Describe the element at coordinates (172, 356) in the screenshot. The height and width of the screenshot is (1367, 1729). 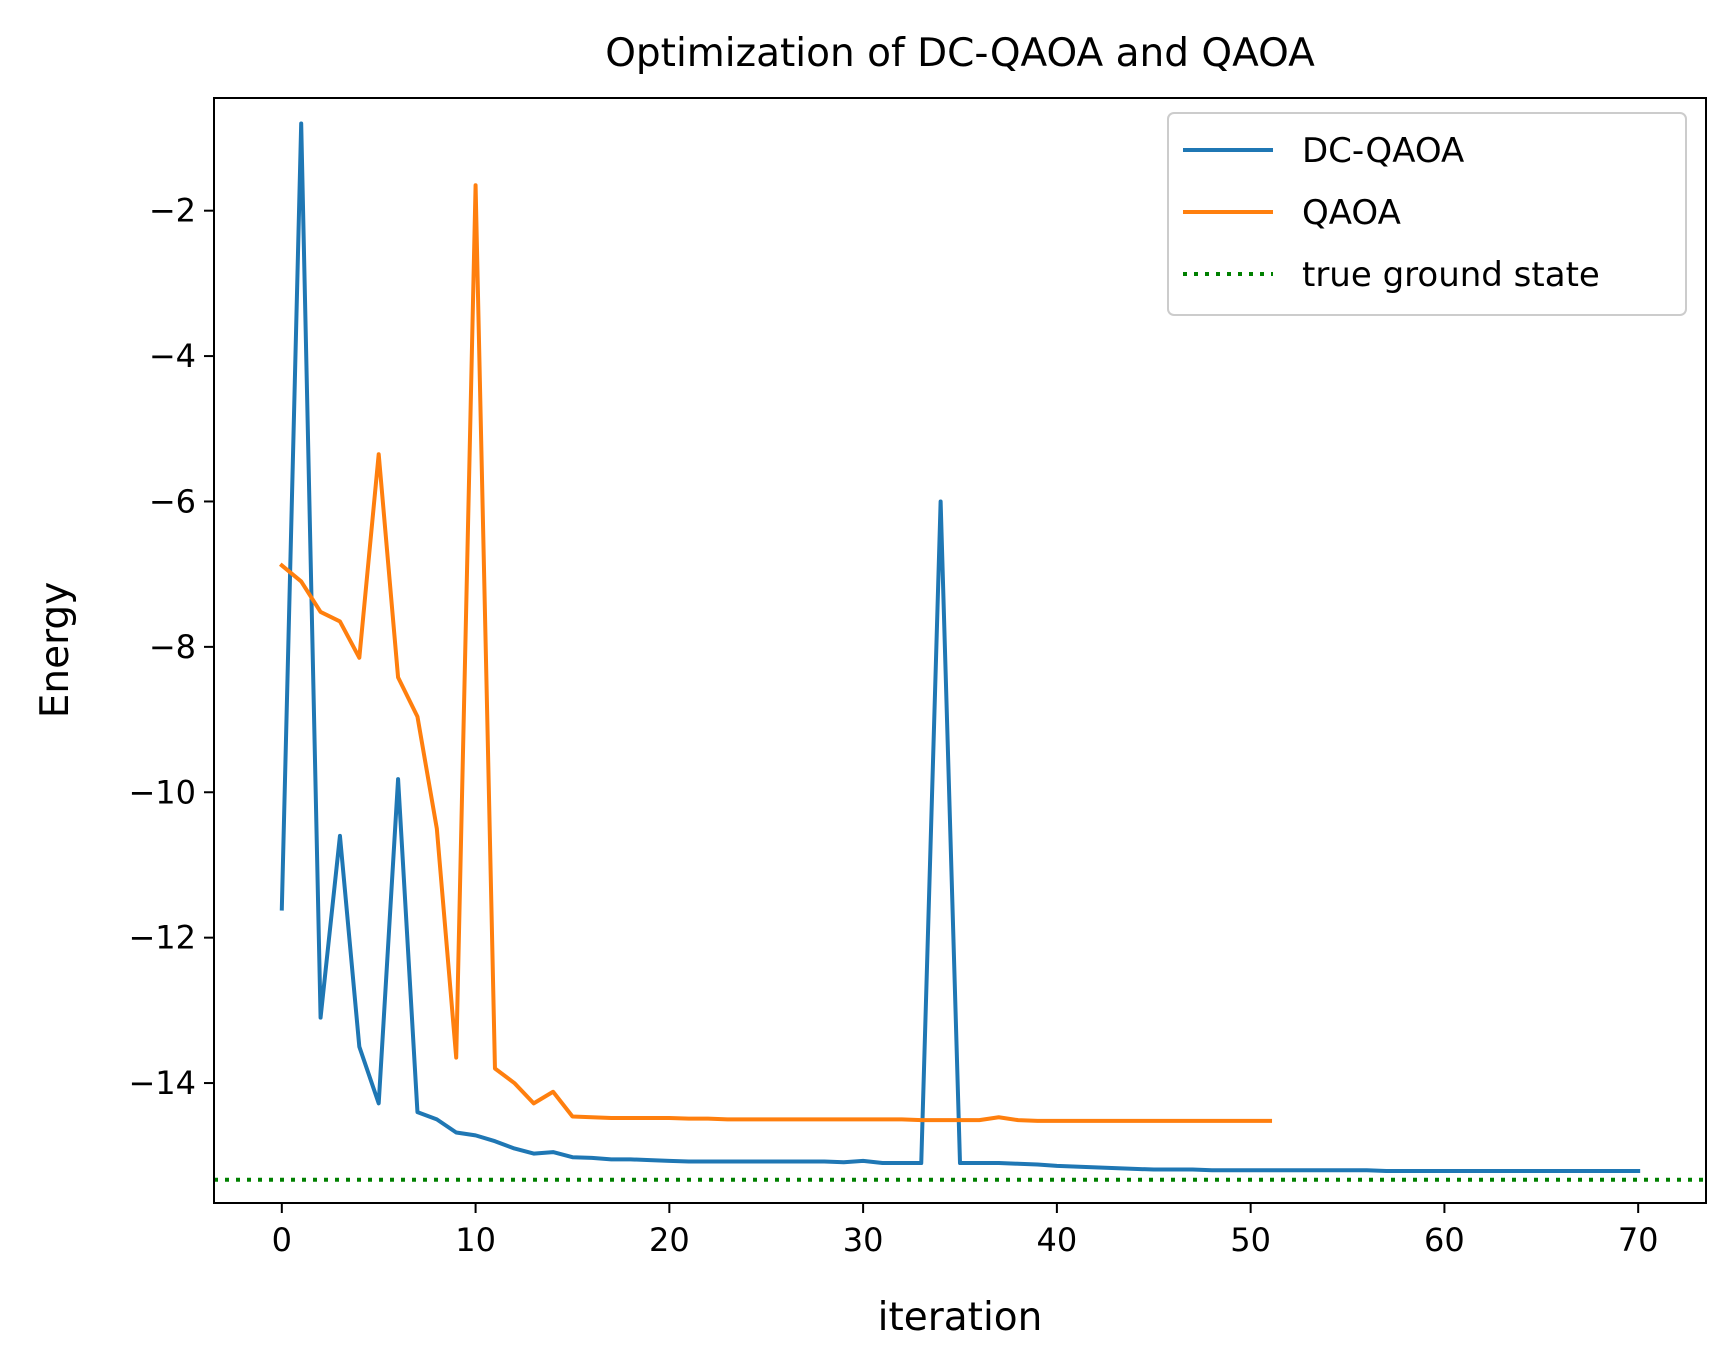
I see `y-tick-label: −4` at that location.